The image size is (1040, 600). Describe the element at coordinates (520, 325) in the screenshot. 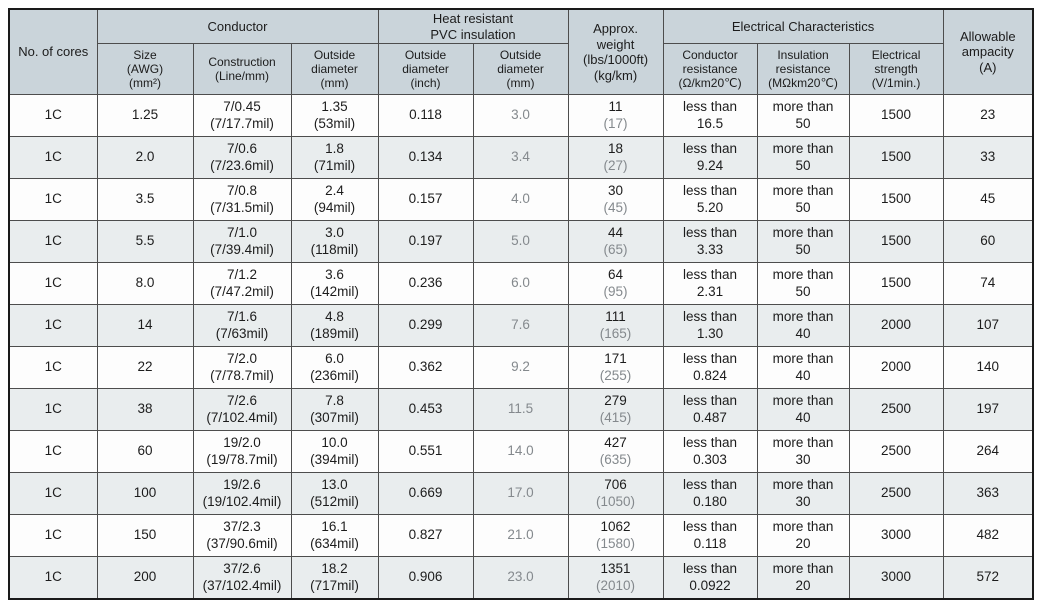

I see `pvc-od-mm-cell-line: 7.6` at that location.